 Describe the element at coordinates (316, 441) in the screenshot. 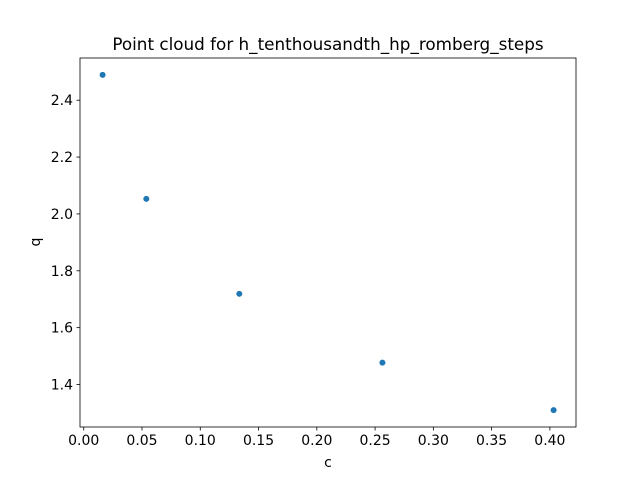

I see `x-tick-label: 0.20` at that location.